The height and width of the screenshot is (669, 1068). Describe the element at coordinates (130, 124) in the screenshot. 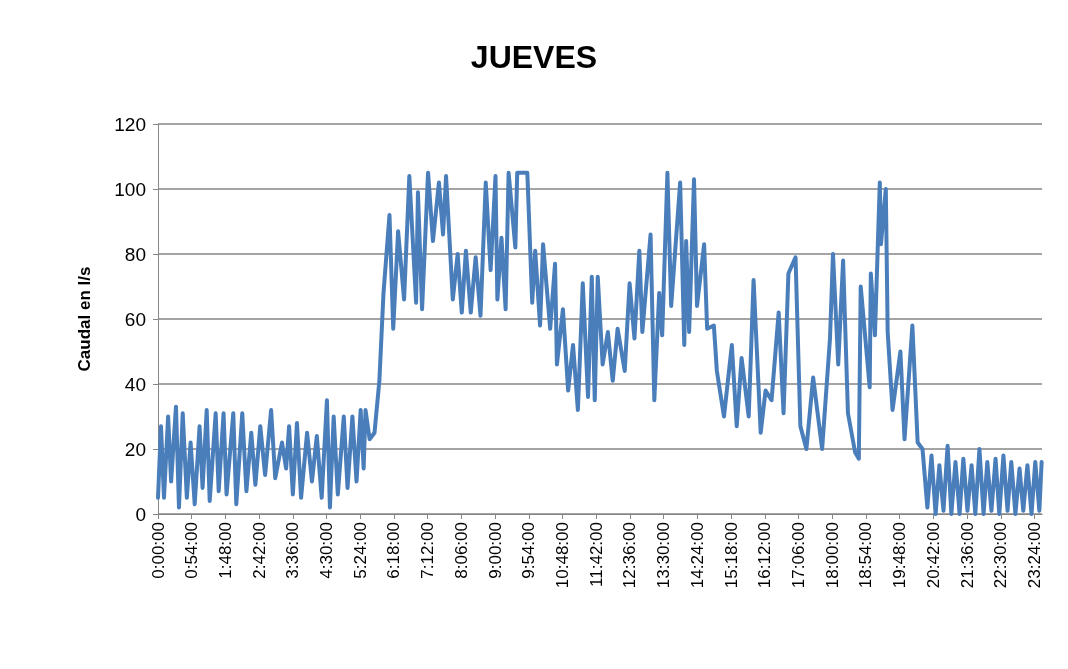

I see `y-tick-label: 120` at that location.